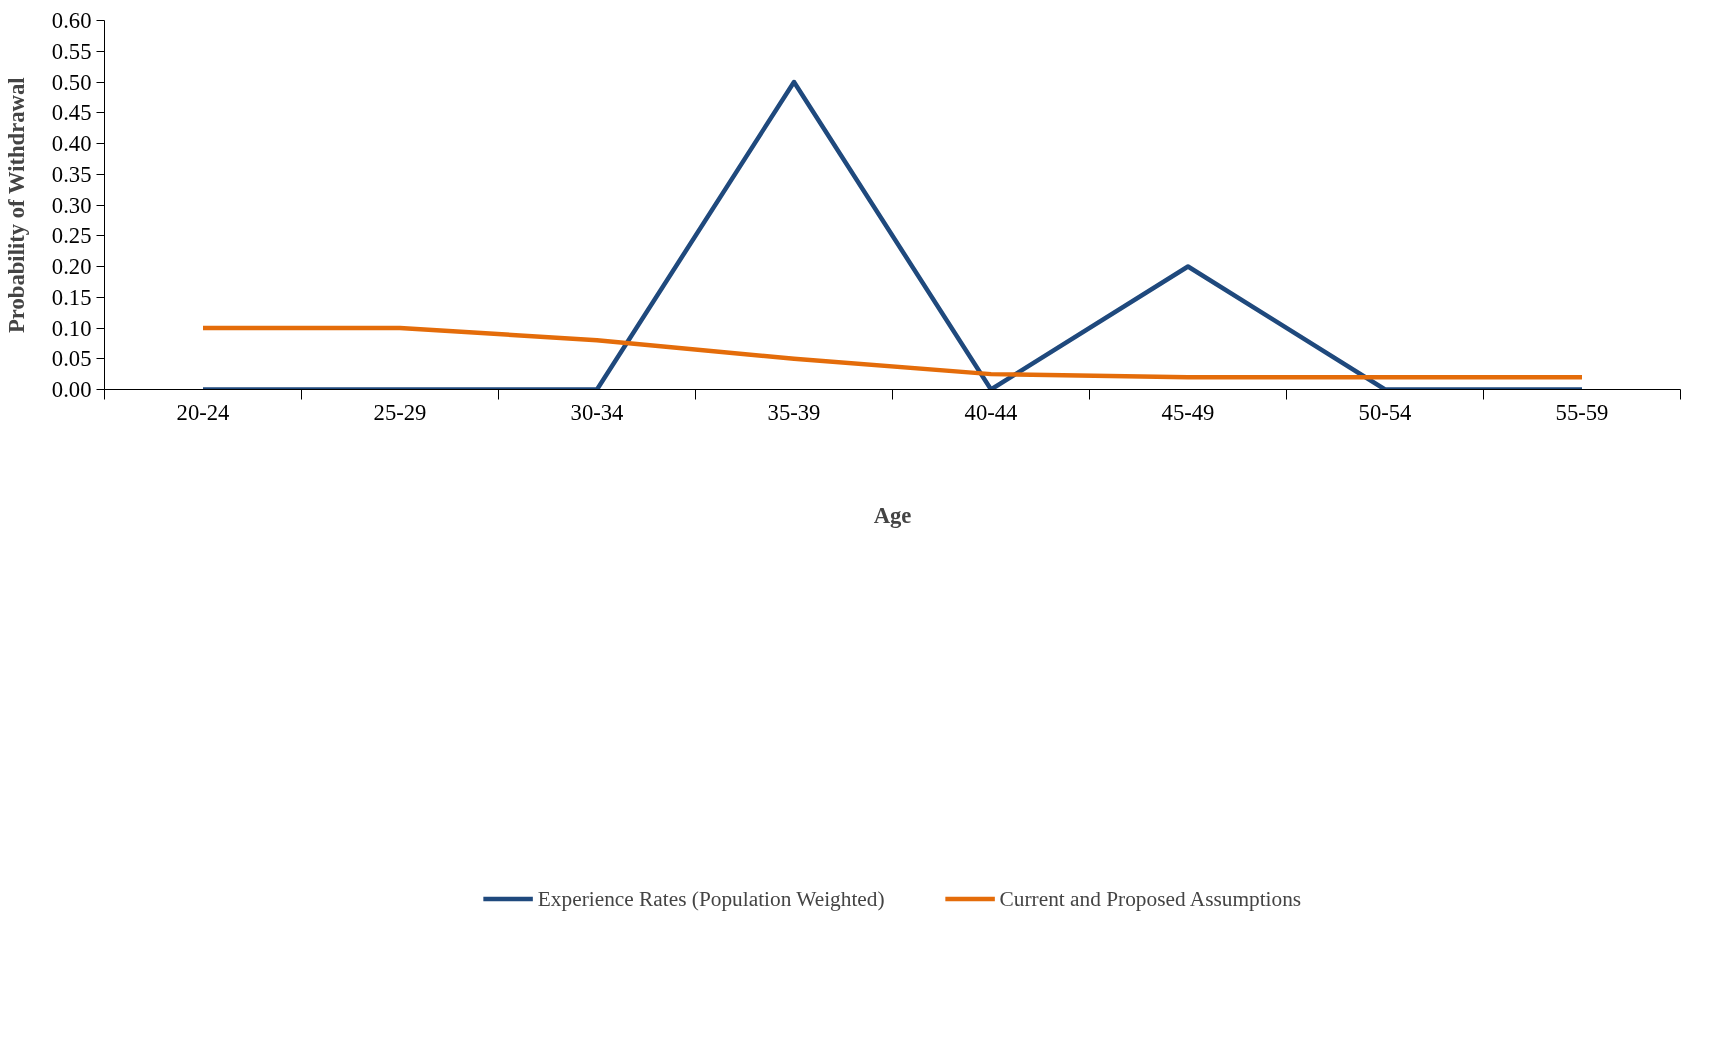 The width and height of the screenshot is (1717, 1039). I want to click on y-tick-label: 0.20, so click(71, 266).